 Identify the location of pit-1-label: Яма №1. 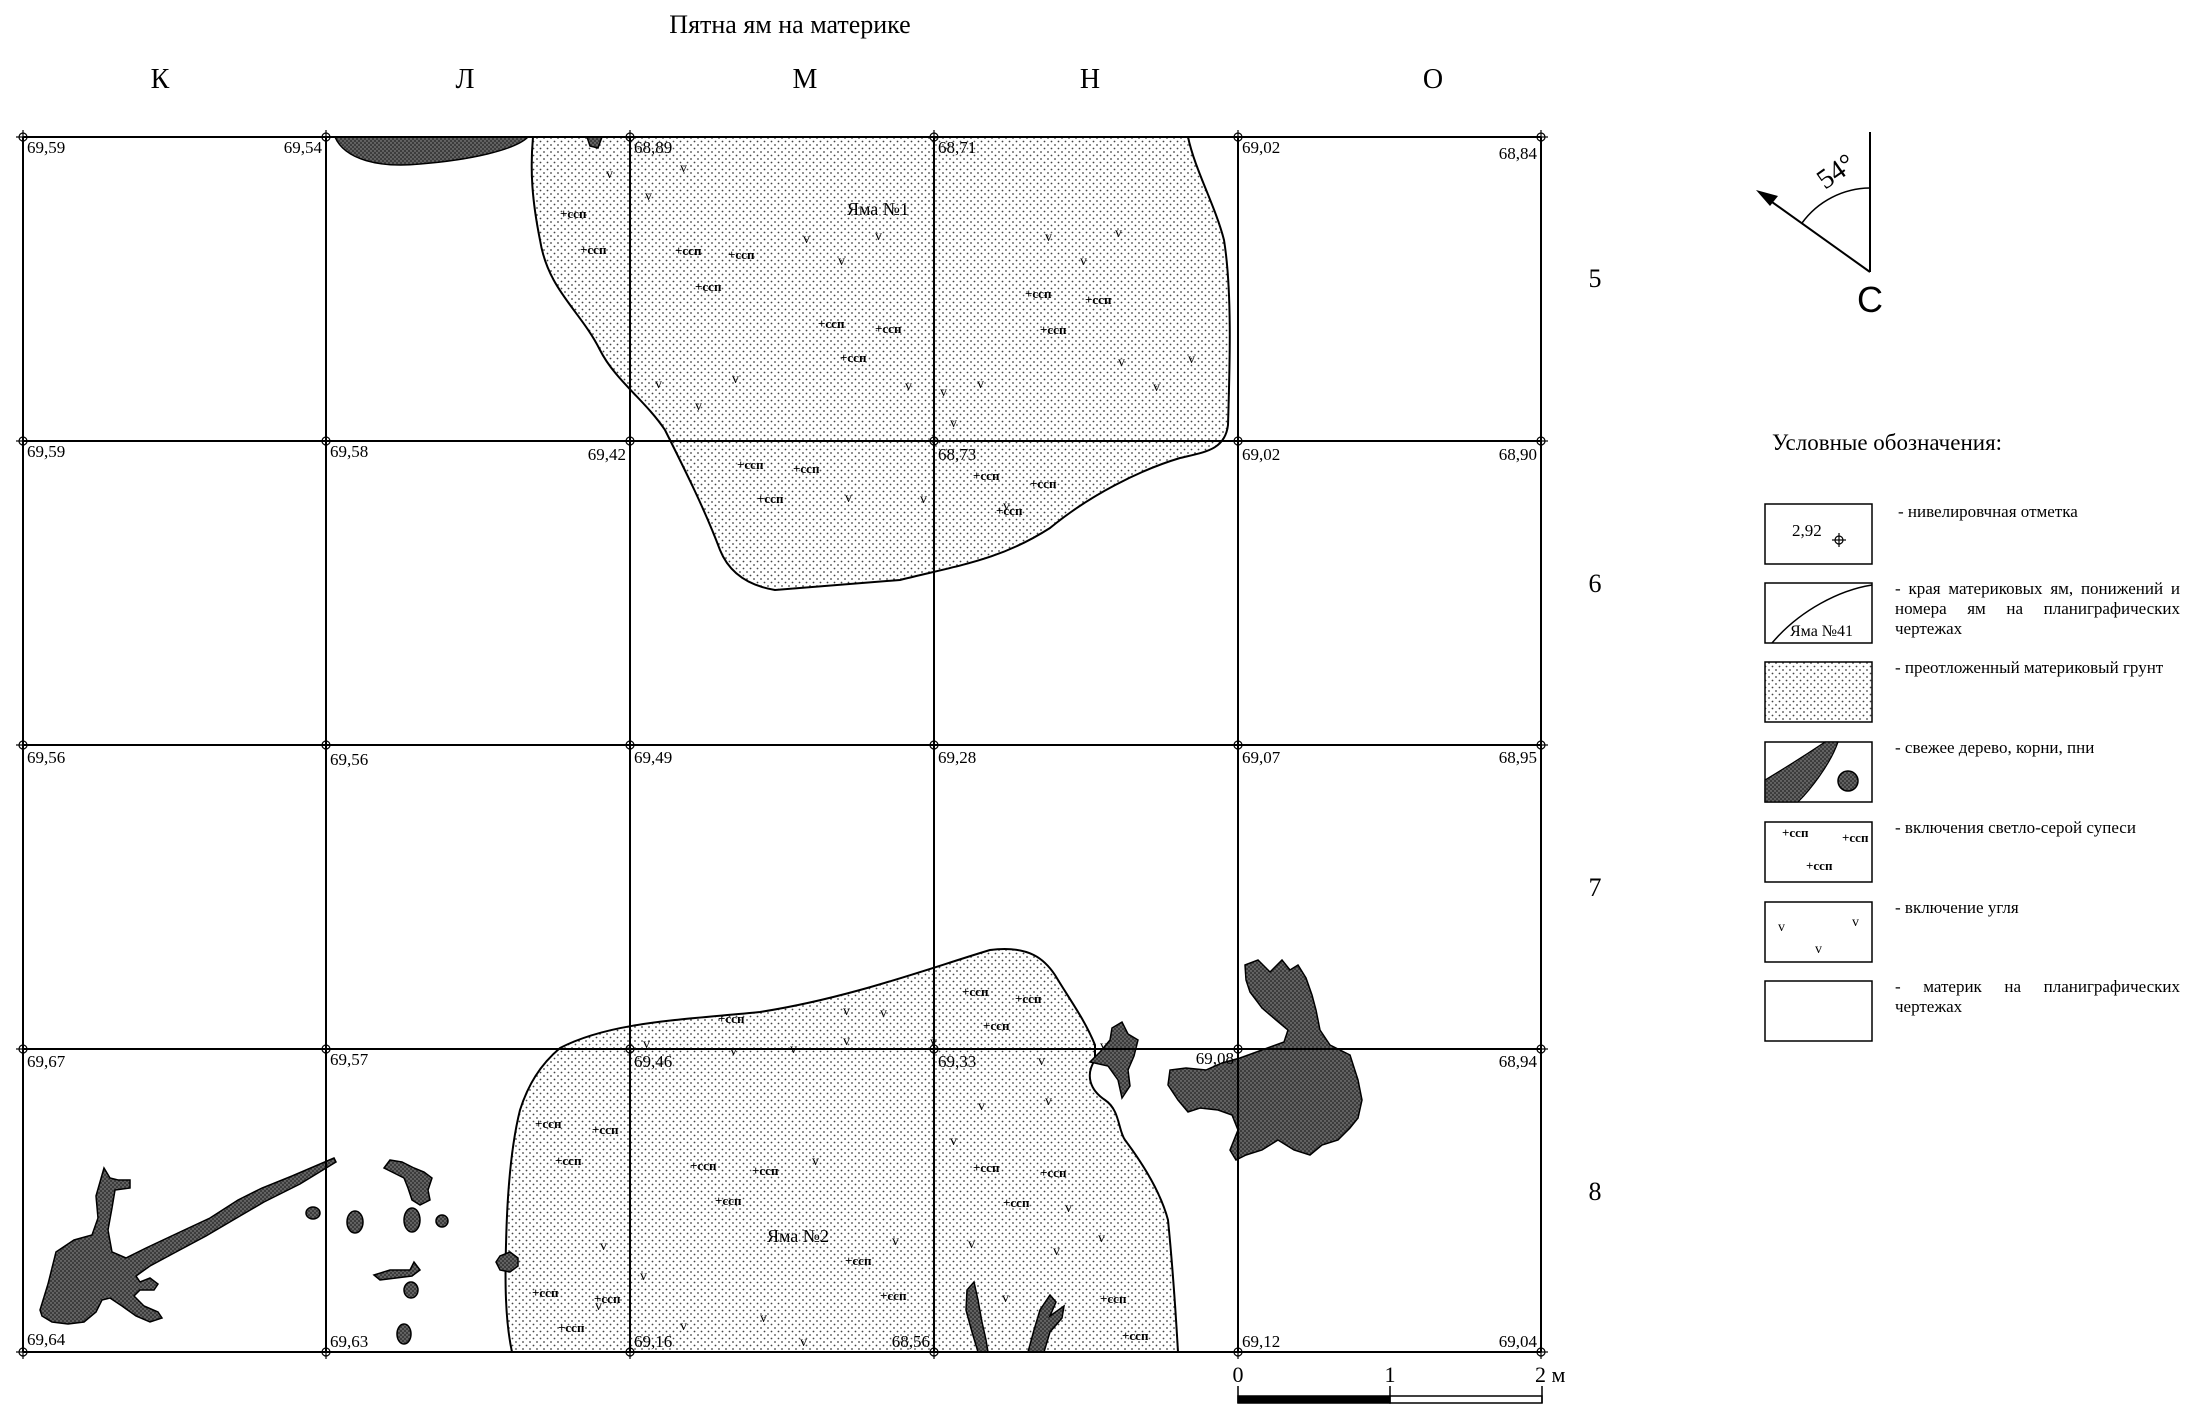
(878, 209).